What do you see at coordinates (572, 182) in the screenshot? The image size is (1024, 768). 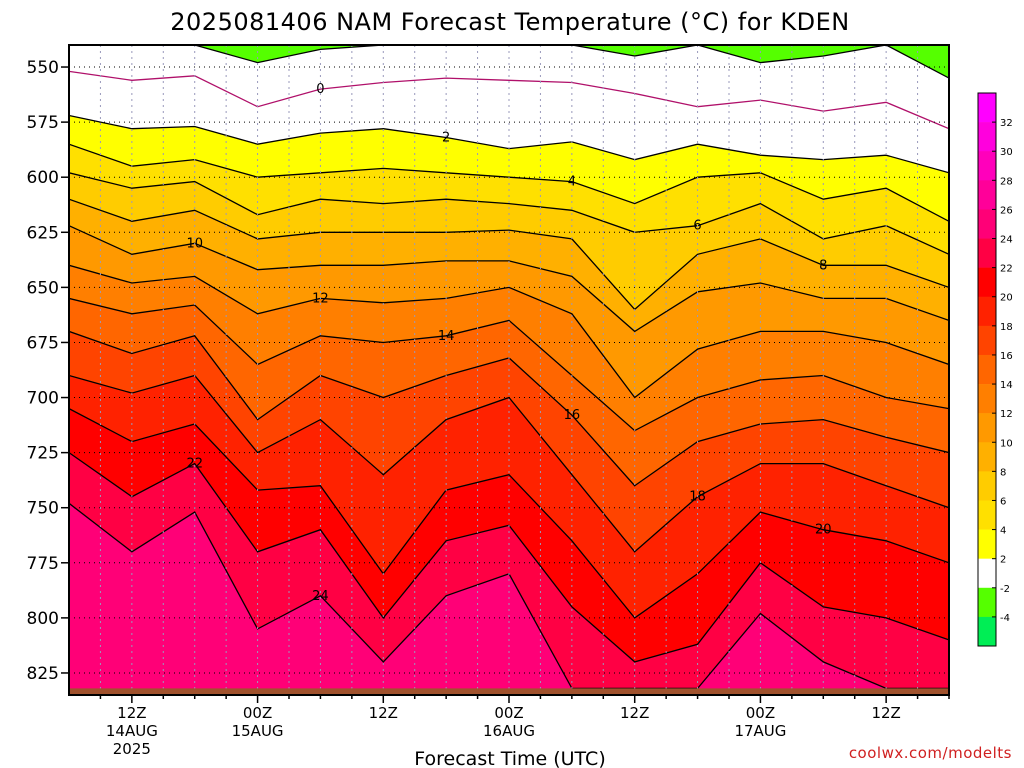 I see `isotherm-label-4: 4` at bounding box center [572, 182].